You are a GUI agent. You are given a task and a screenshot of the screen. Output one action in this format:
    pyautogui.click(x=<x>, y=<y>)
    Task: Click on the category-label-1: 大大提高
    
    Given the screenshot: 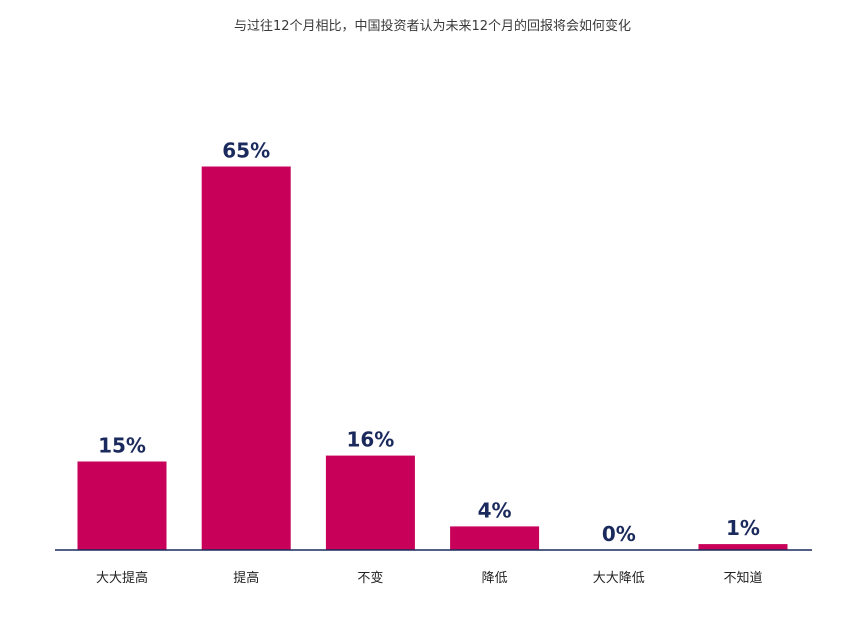 What is the action you would take?
    pyautogui.click(x=122, y=578)
    